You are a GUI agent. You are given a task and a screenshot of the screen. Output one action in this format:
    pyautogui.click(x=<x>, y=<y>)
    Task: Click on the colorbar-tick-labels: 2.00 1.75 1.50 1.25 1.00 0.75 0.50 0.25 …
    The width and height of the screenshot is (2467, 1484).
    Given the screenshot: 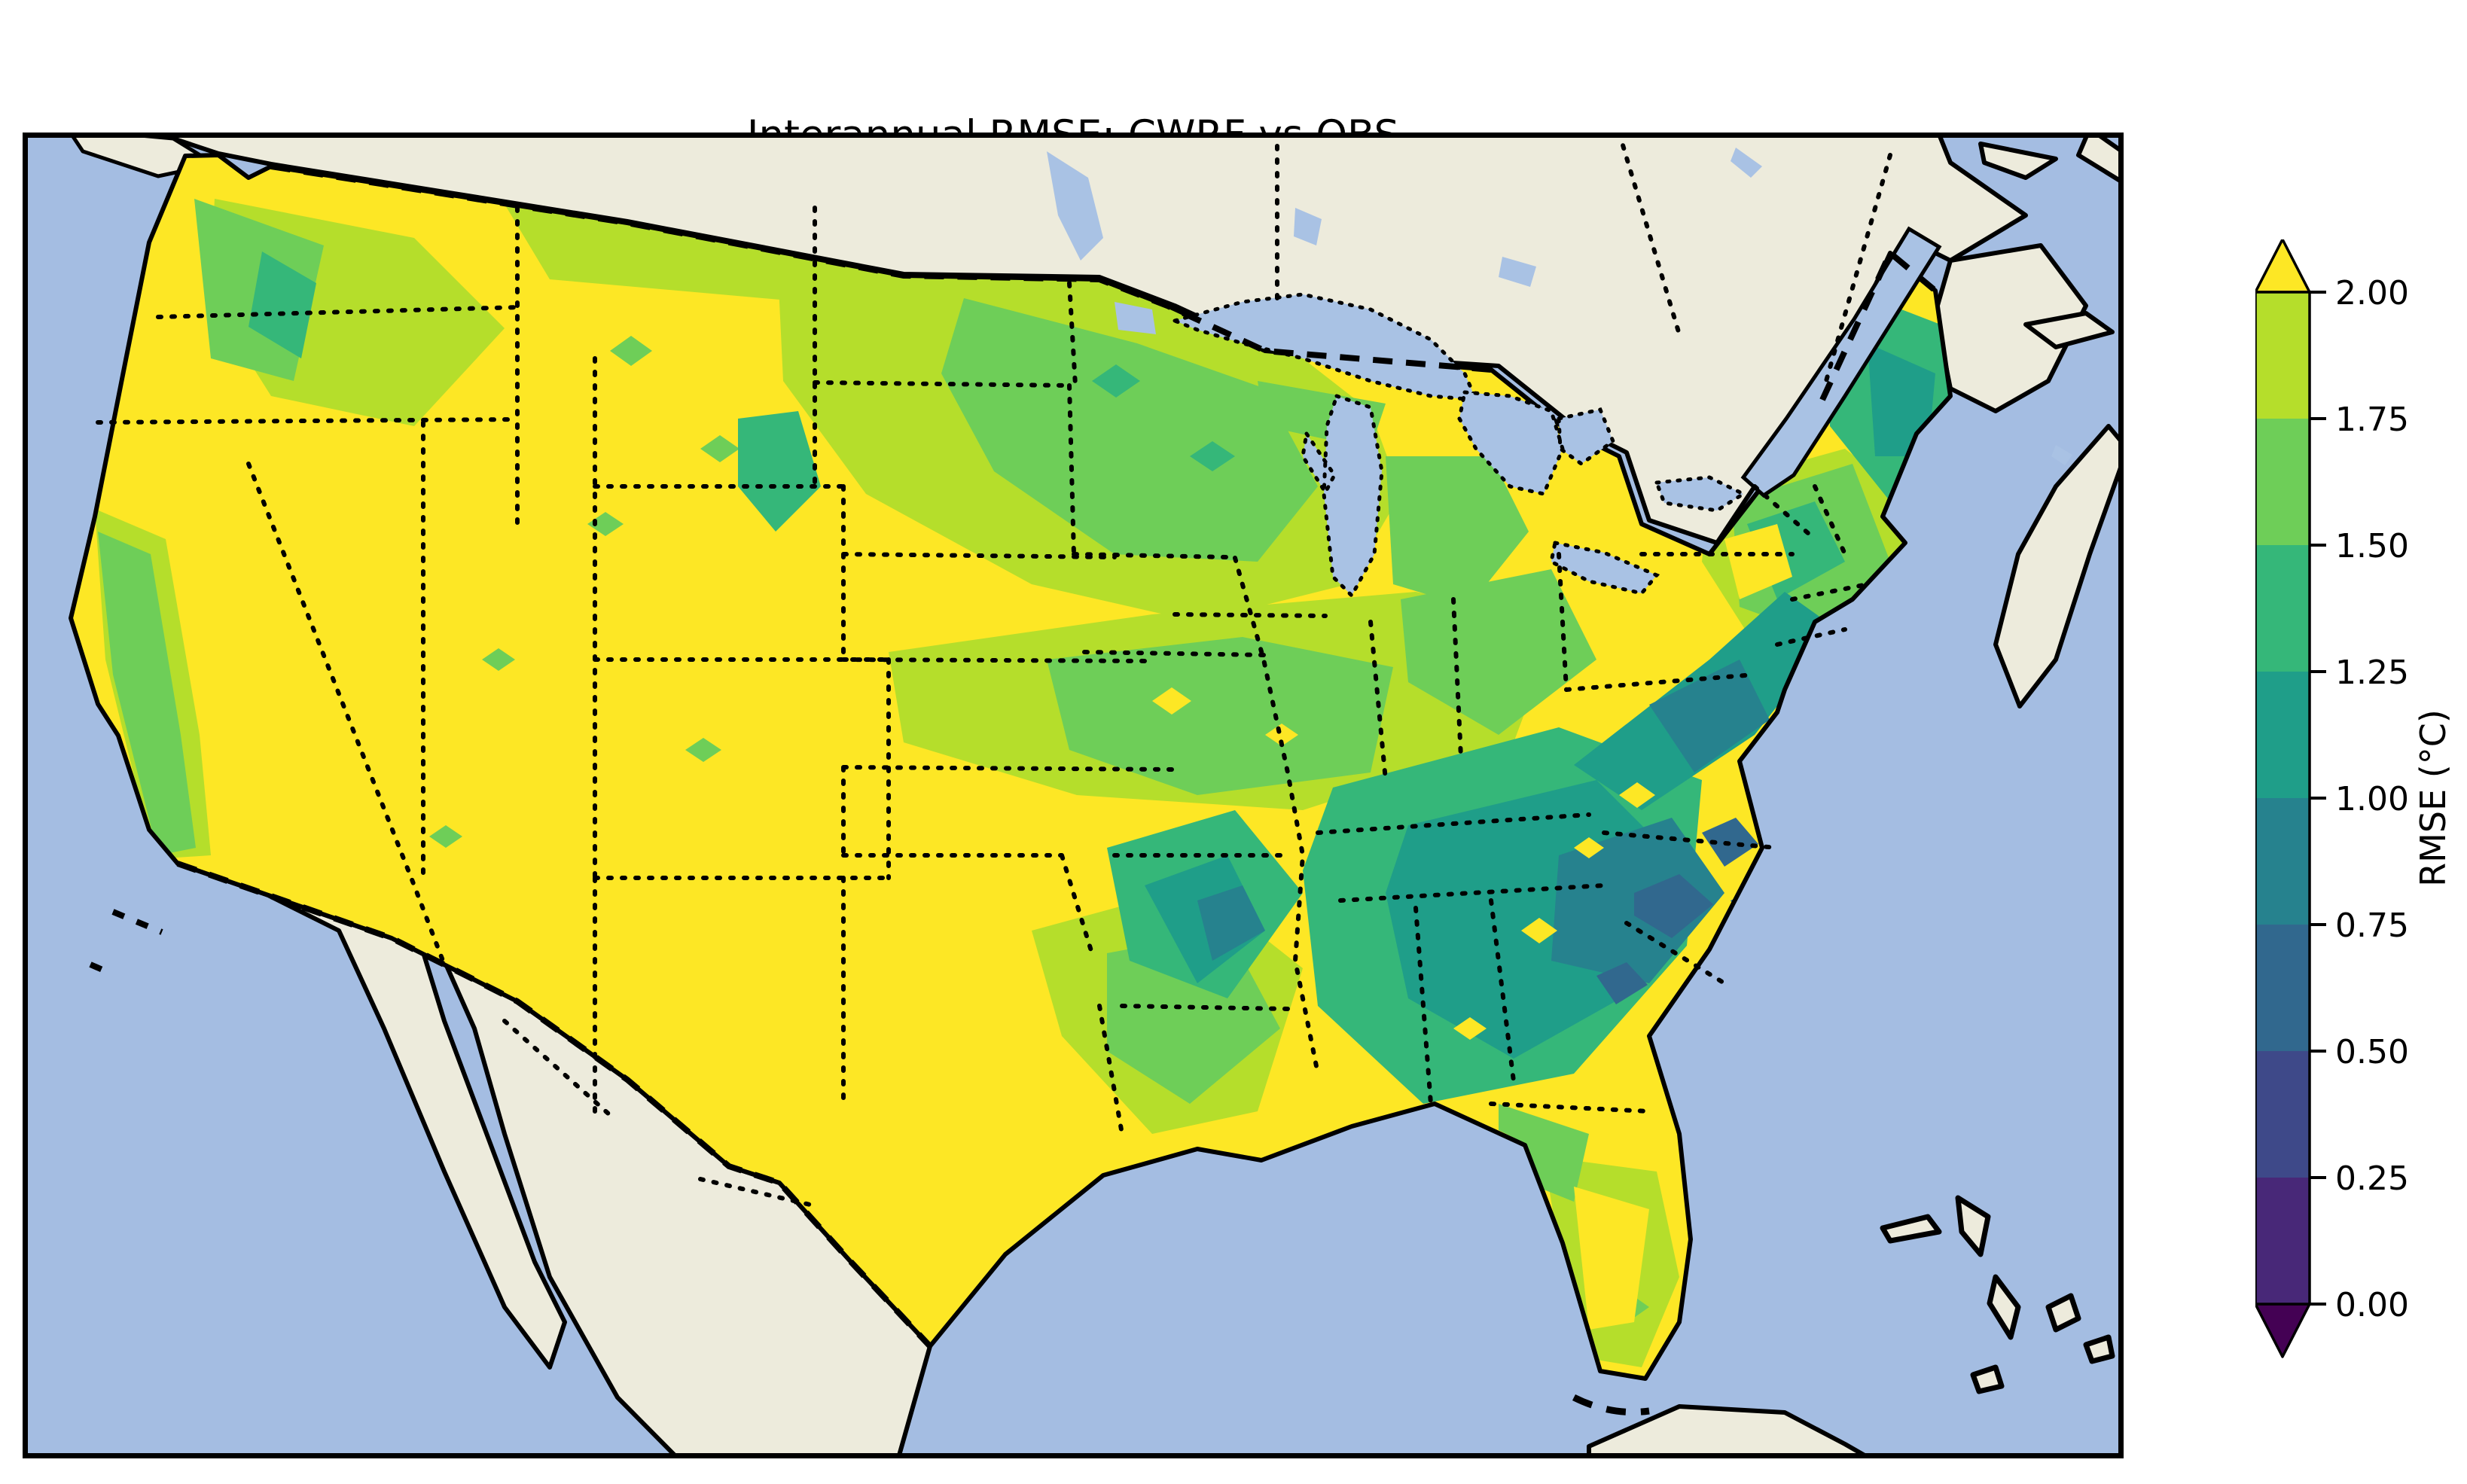 What is the action you would take?
    pyautogui.click(x=2372, y=799)
    